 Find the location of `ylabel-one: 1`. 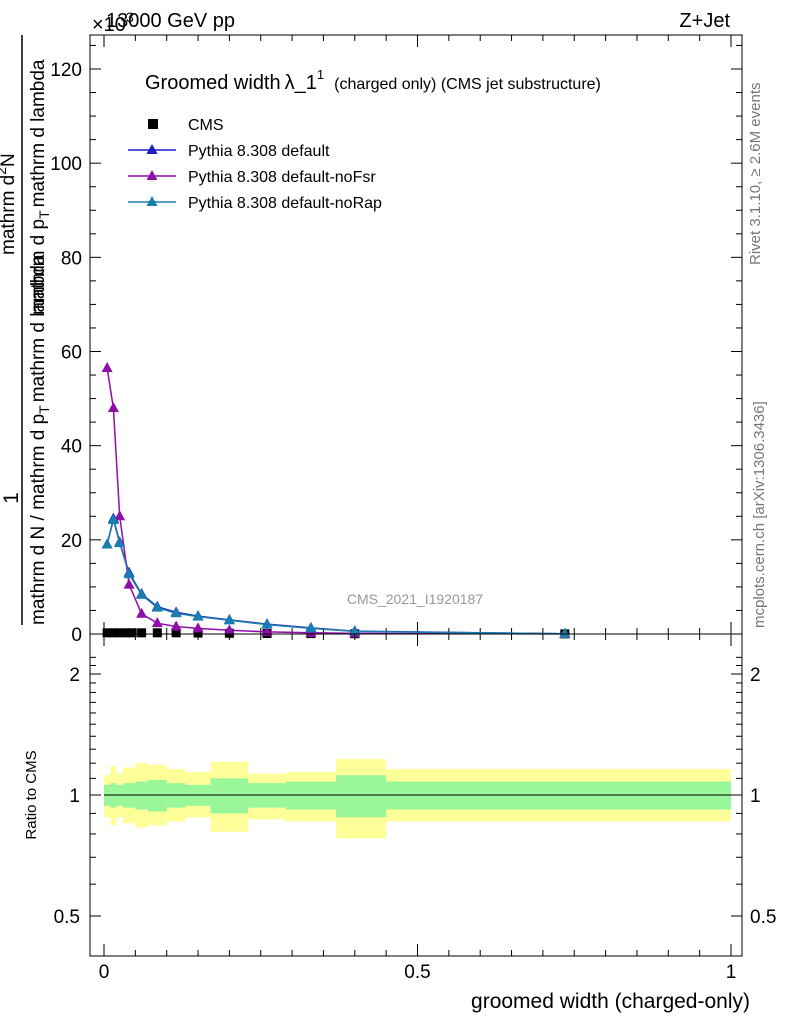

ylabel-one: 1 is located at coordinates (11, 498).